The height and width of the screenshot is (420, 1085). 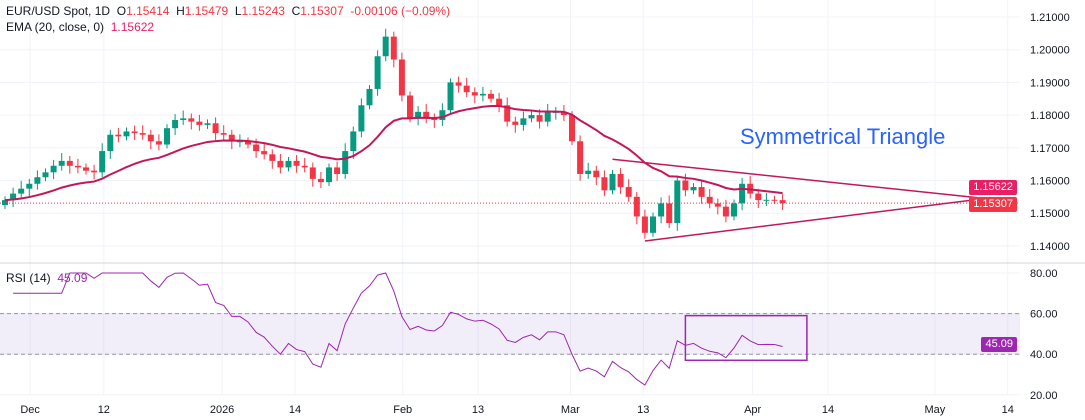 I want to click on rsi-value-tag: 45.09, so click(x=999, y=344).